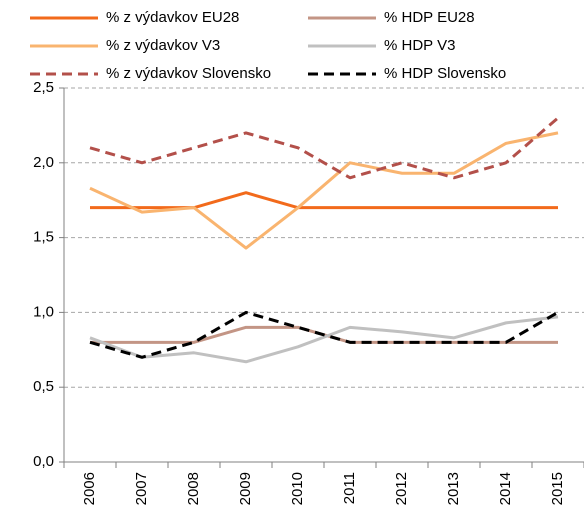 The image size is (584, 508). I want to click on x-tick-label: 2008, so click(193, 488).